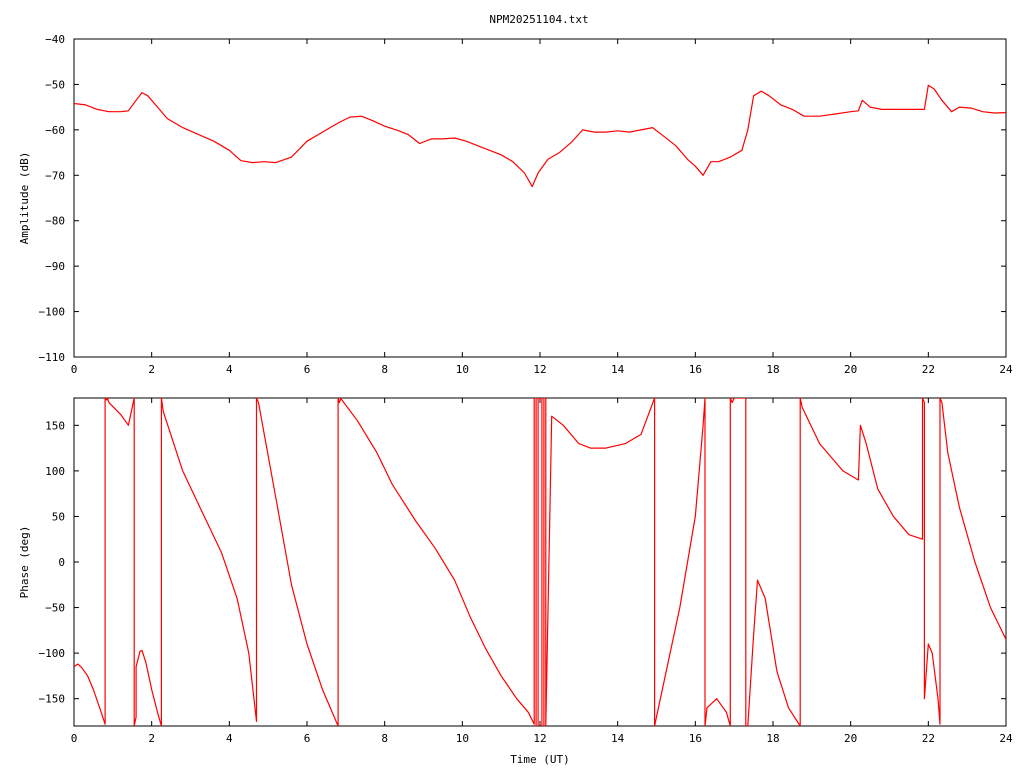 Image resolution: width=1024 pixels, height=773 pixels. What do you see at coordinates (55, 608) in the screenshot?
I see `phase-y-tick-label: −50` at bounding box center [55, 608].